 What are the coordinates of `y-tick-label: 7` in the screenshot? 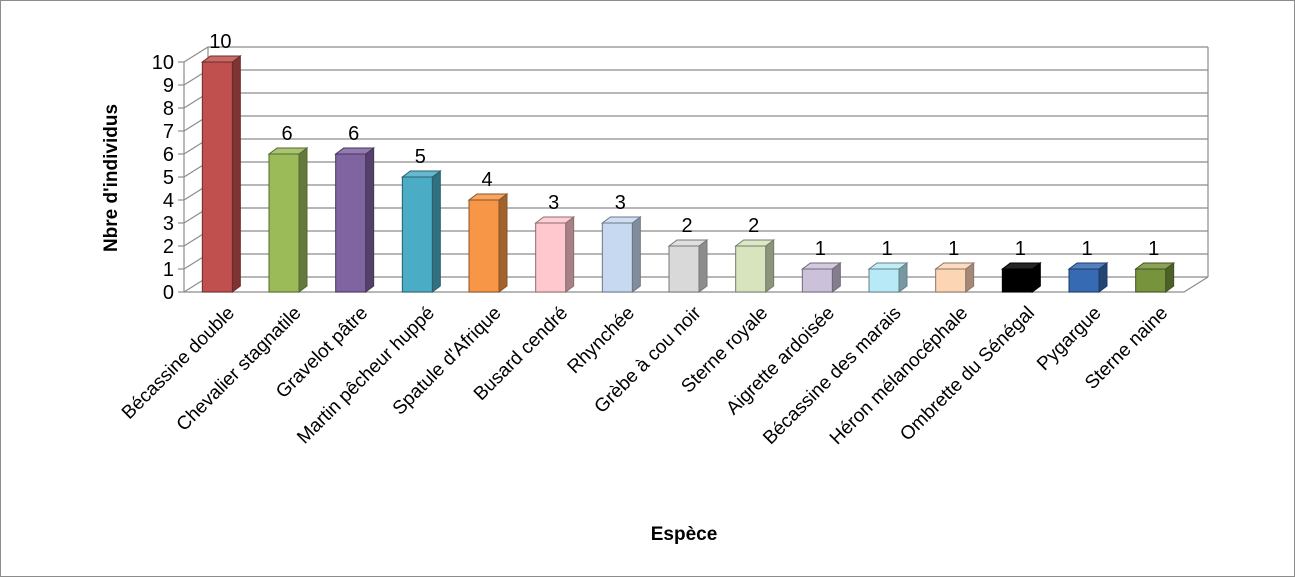 It's located at (168, 132).